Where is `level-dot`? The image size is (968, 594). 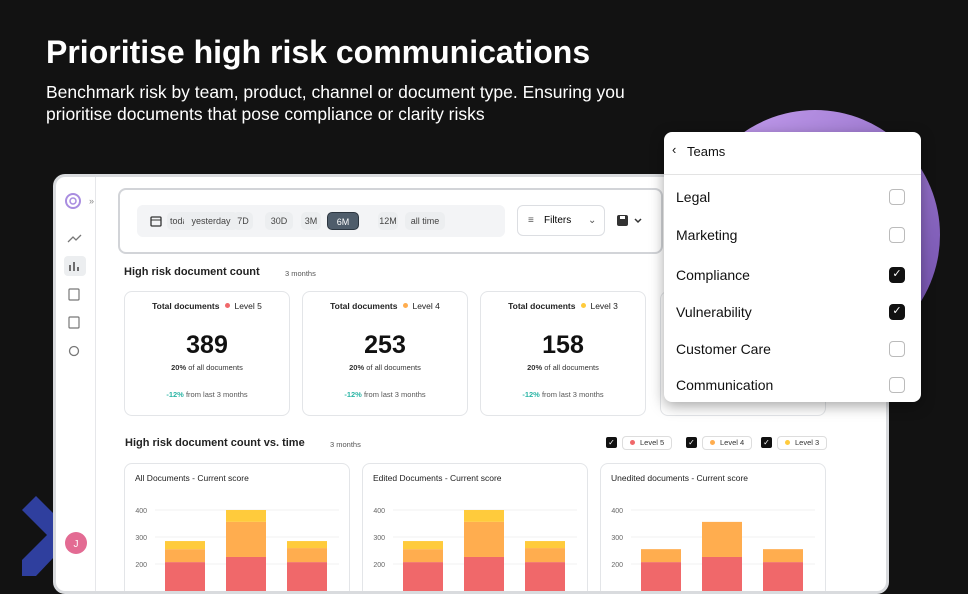
level-dot is located at coordinates (406, 305).